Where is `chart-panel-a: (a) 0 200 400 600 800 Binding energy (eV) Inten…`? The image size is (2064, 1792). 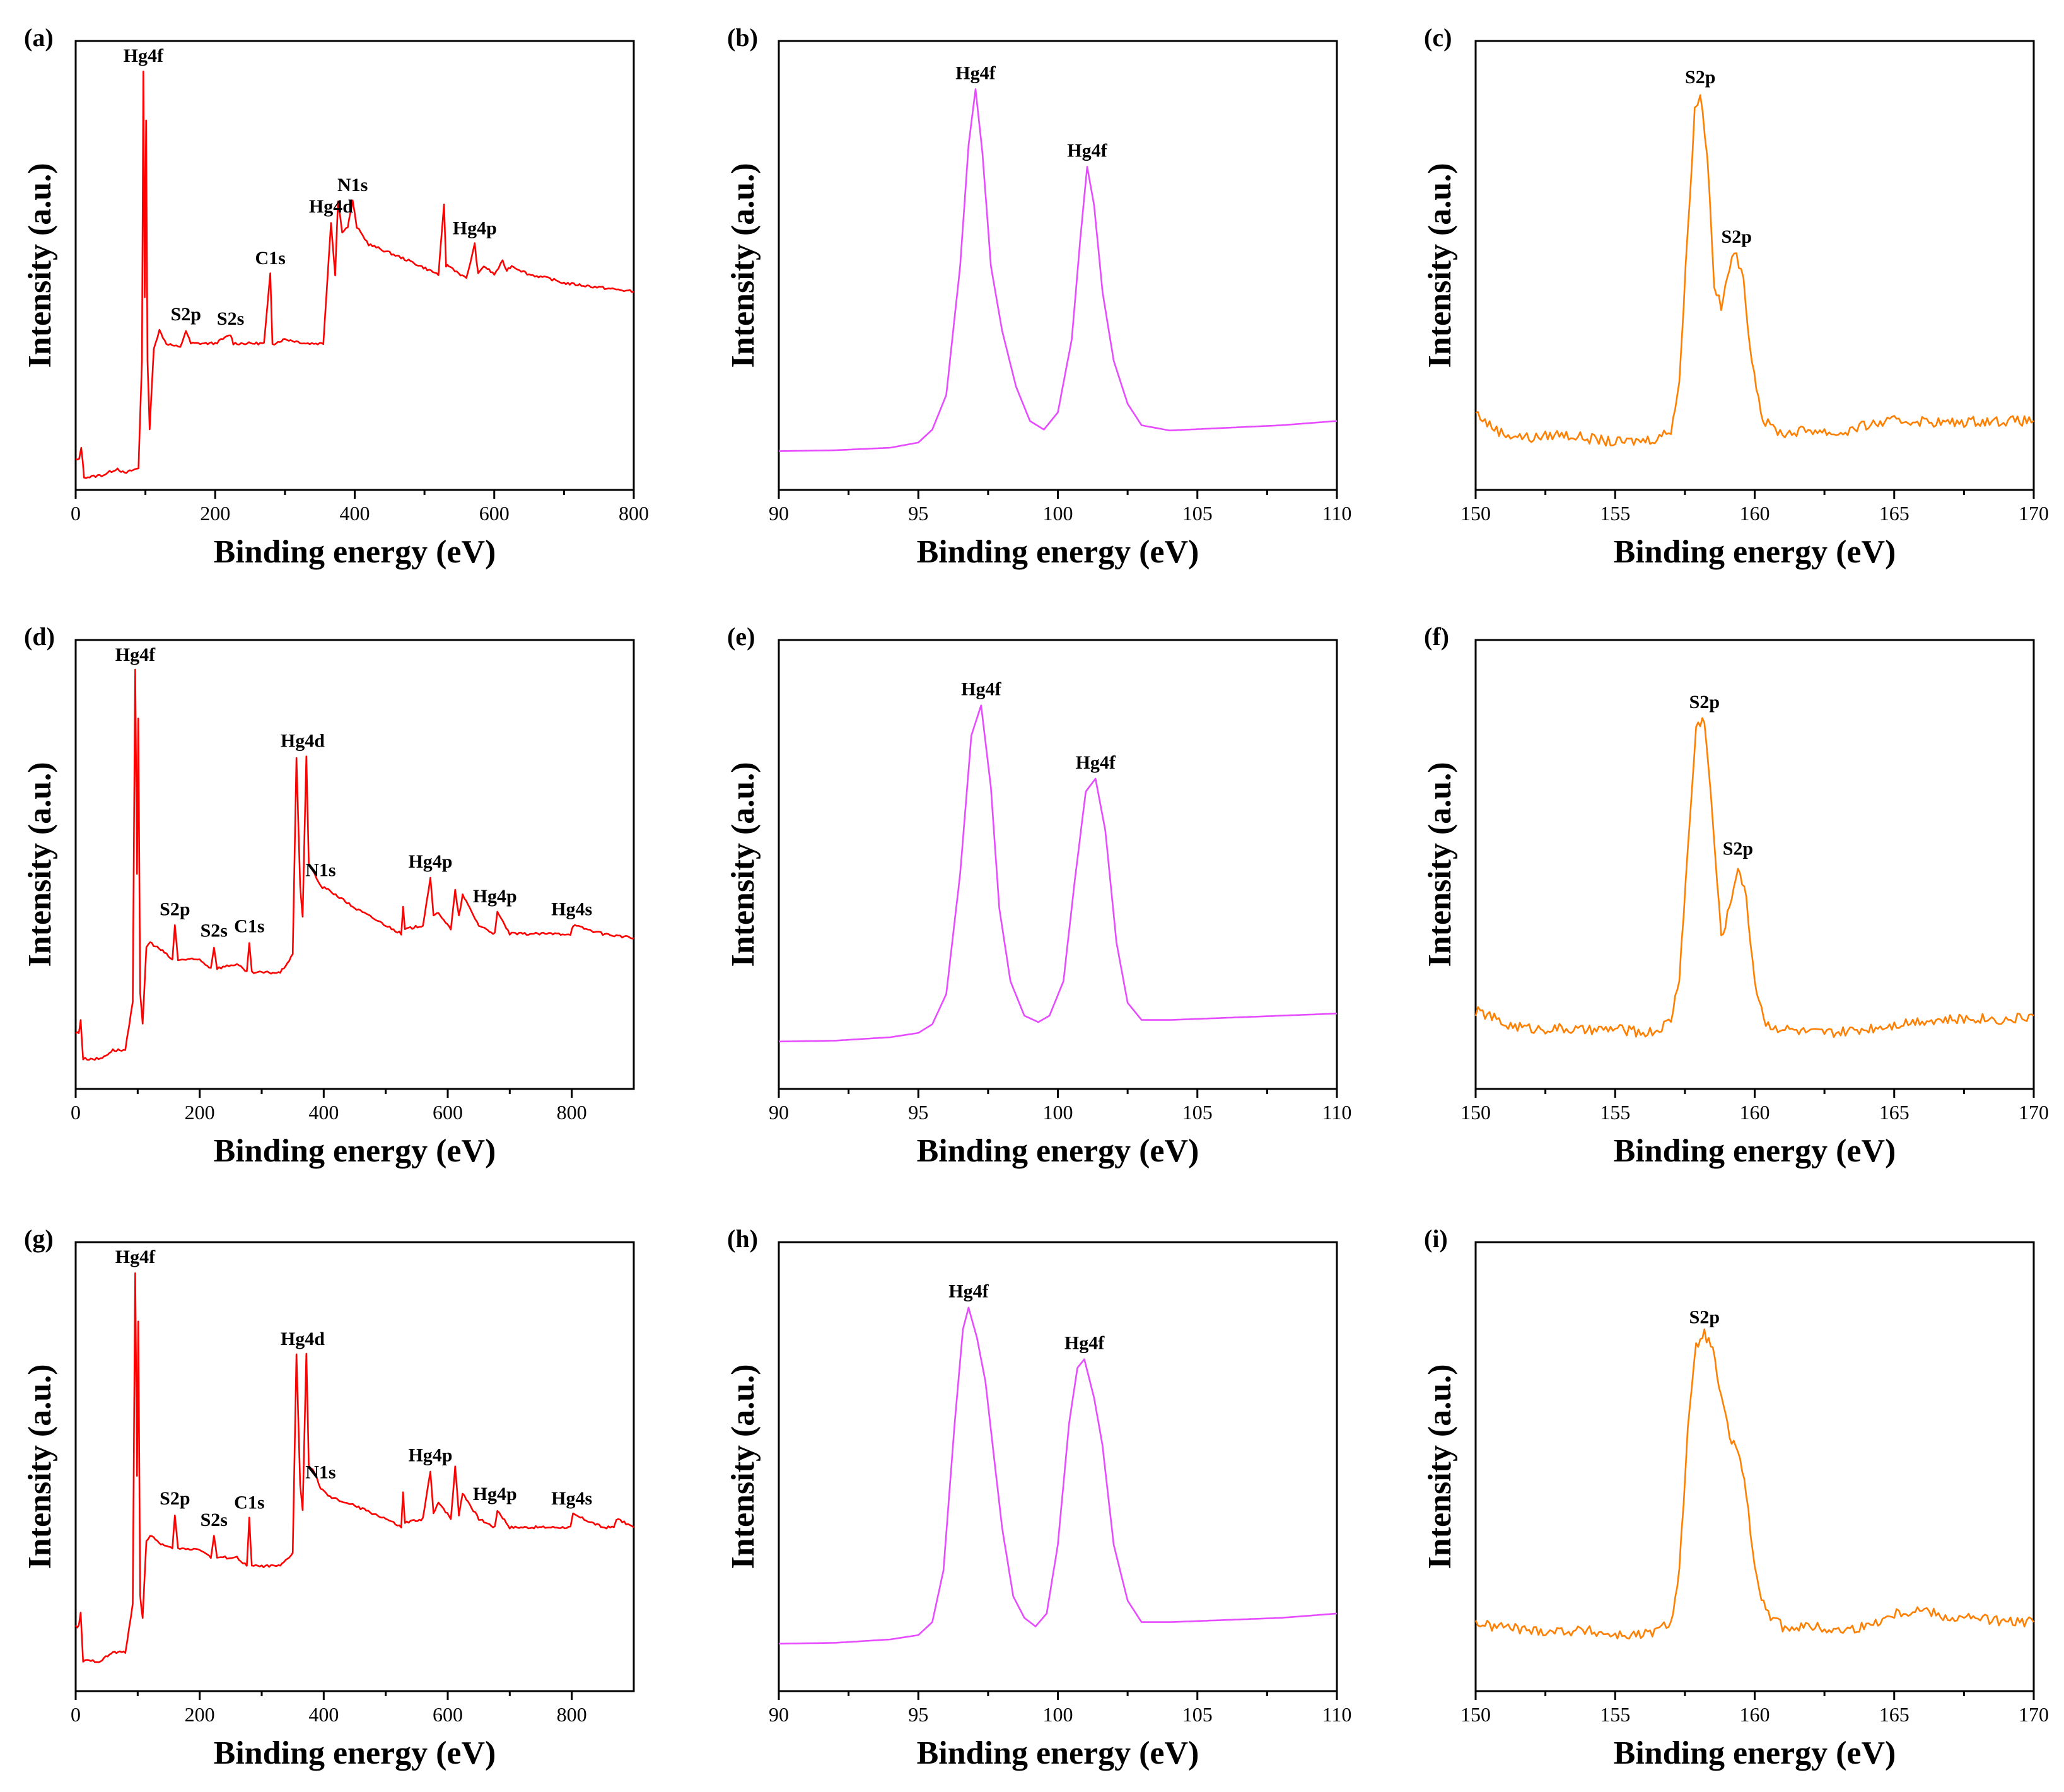 chart-panel-a: (a) 0 200 400 600 800 Binding energy (eV) Inten… is located at coordinates (336, 296).